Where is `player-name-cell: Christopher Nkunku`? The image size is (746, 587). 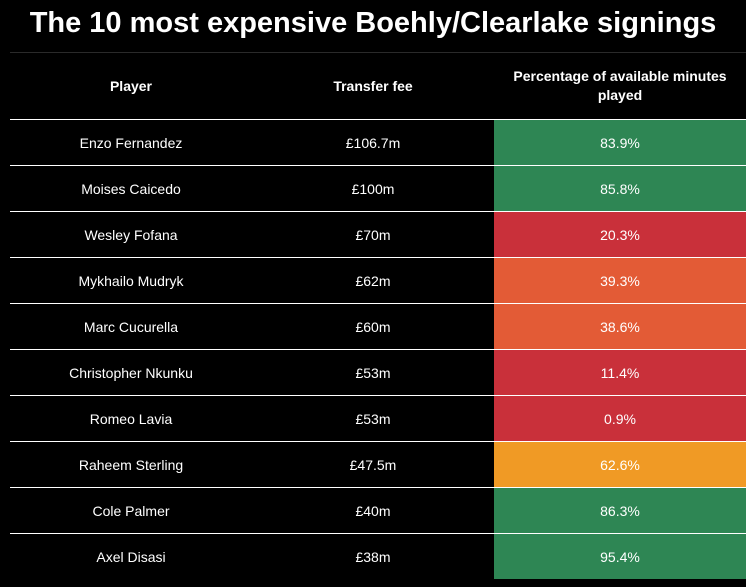 player-name-cell: Christopher Nkunku is located at coordinates (131, 372).